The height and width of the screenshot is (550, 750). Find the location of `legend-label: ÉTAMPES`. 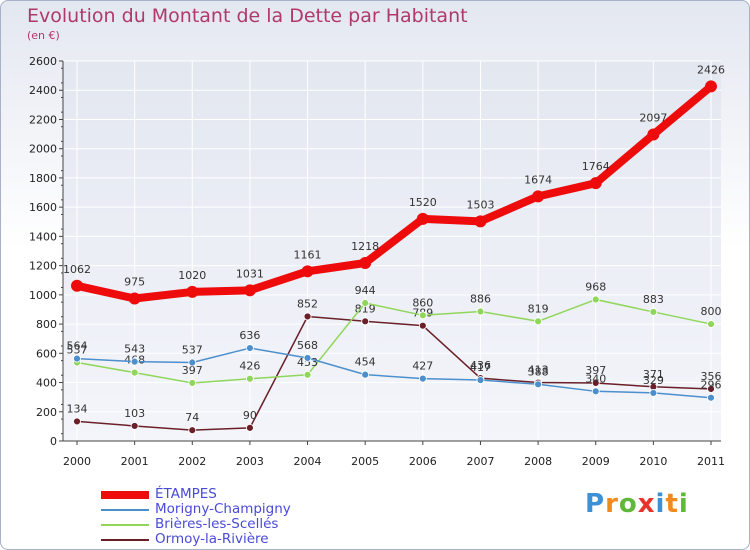

legend-label: ÉTAMPES is located at coordinates (186, 494).